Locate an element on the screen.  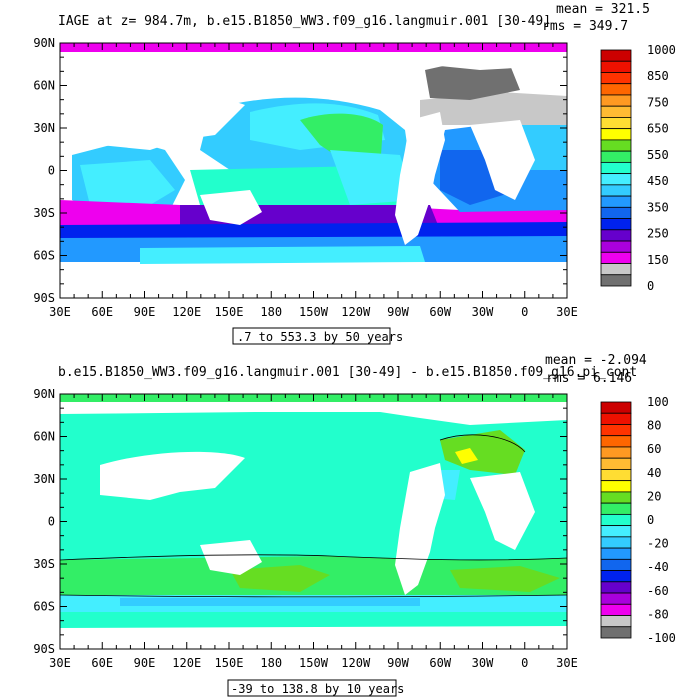
top-contour-info-box is located at coordinates (311, 336).